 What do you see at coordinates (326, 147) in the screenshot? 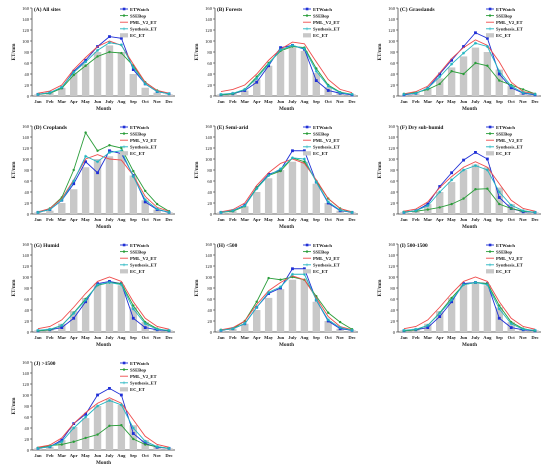
I see `legend-label: Synthesis_ET` at bounding box center [326, 147].